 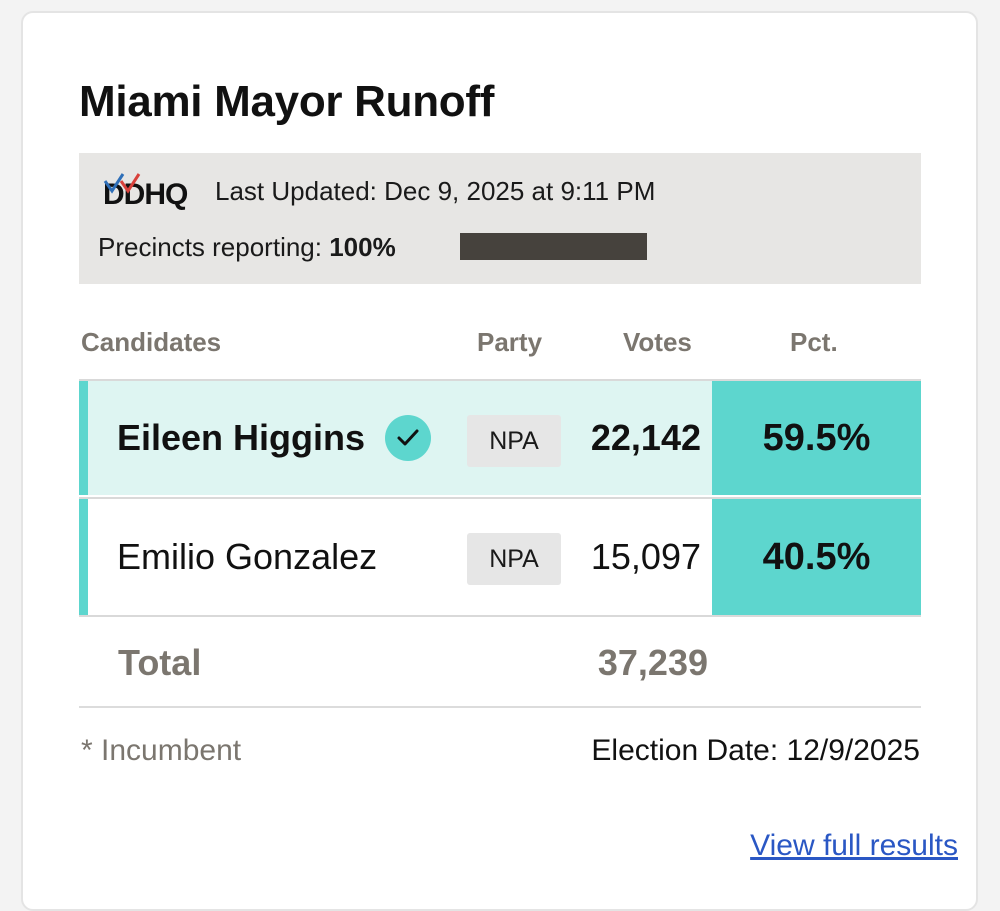 I want to click on table-row: Eileen Higgins NPA 22,142 59.5%, so click(x=500, y=437).